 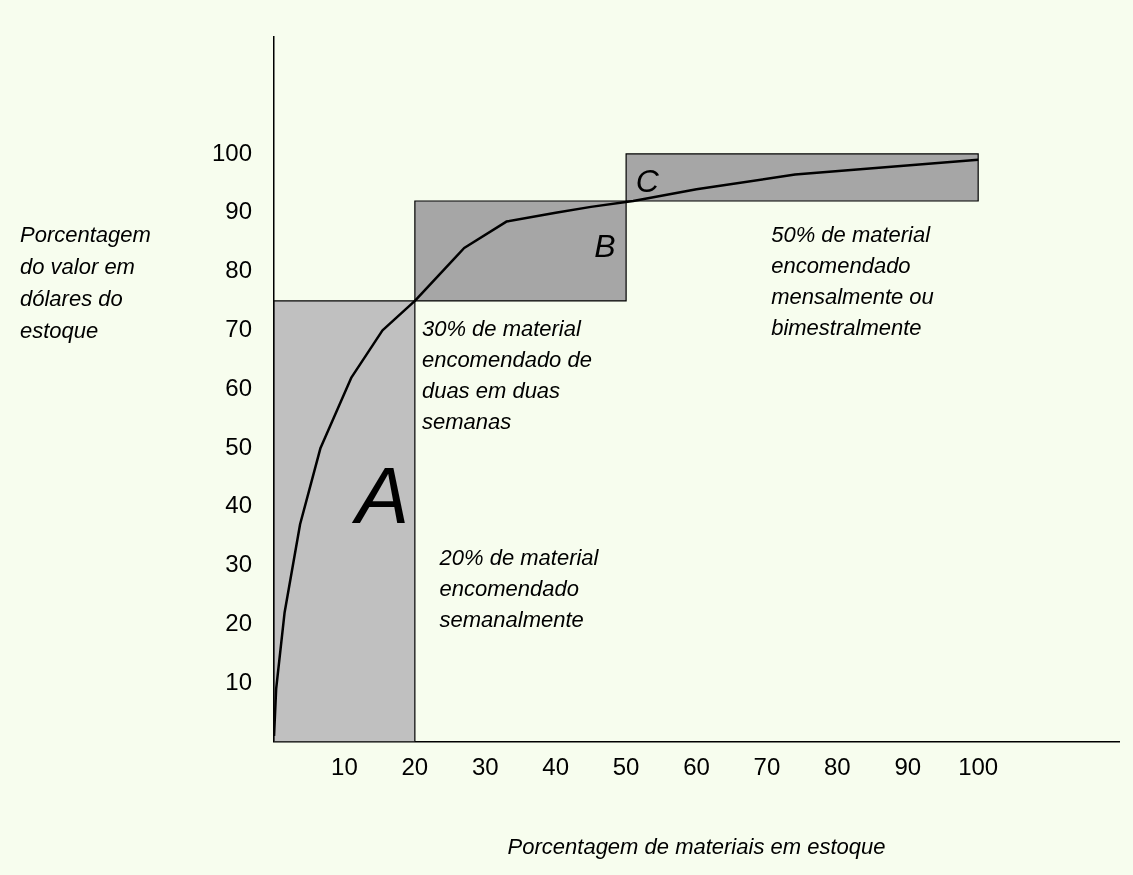 What do you see at coordinates (239, 211) in the screenshot?
I see `y-tick-label: 90` at bounding box center [239, 211].